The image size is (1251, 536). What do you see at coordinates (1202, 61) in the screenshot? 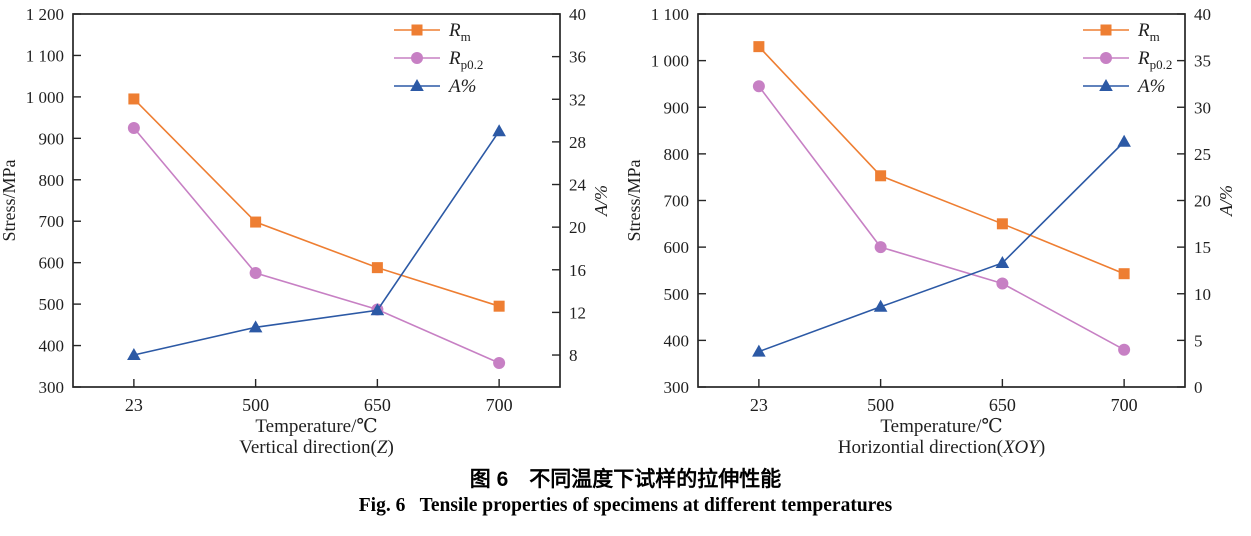
I see `right-axis-tick-label: 35` at bounding box center [1202, 61].